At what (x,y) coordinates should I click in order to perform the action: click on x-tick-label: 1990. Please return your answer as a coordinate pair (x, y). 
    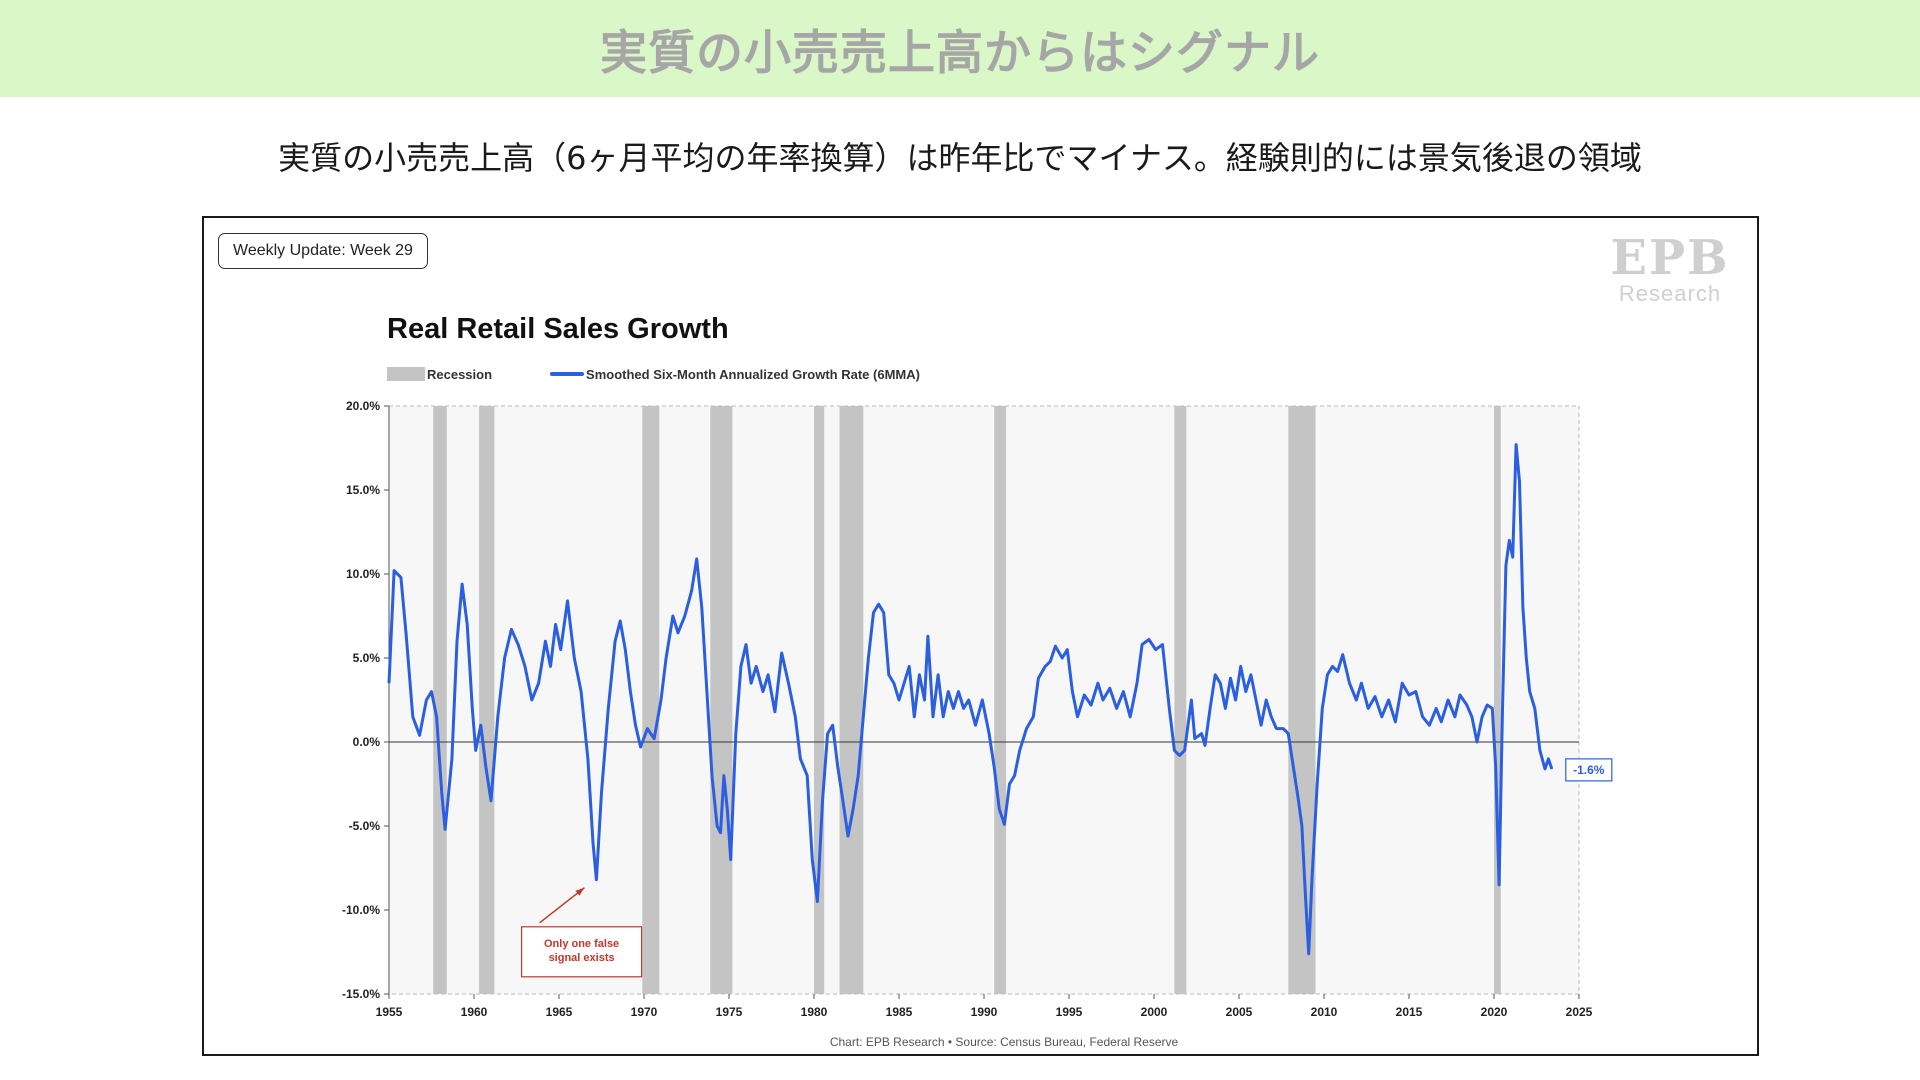
    Looking at the image, I should click on (984, 1012).